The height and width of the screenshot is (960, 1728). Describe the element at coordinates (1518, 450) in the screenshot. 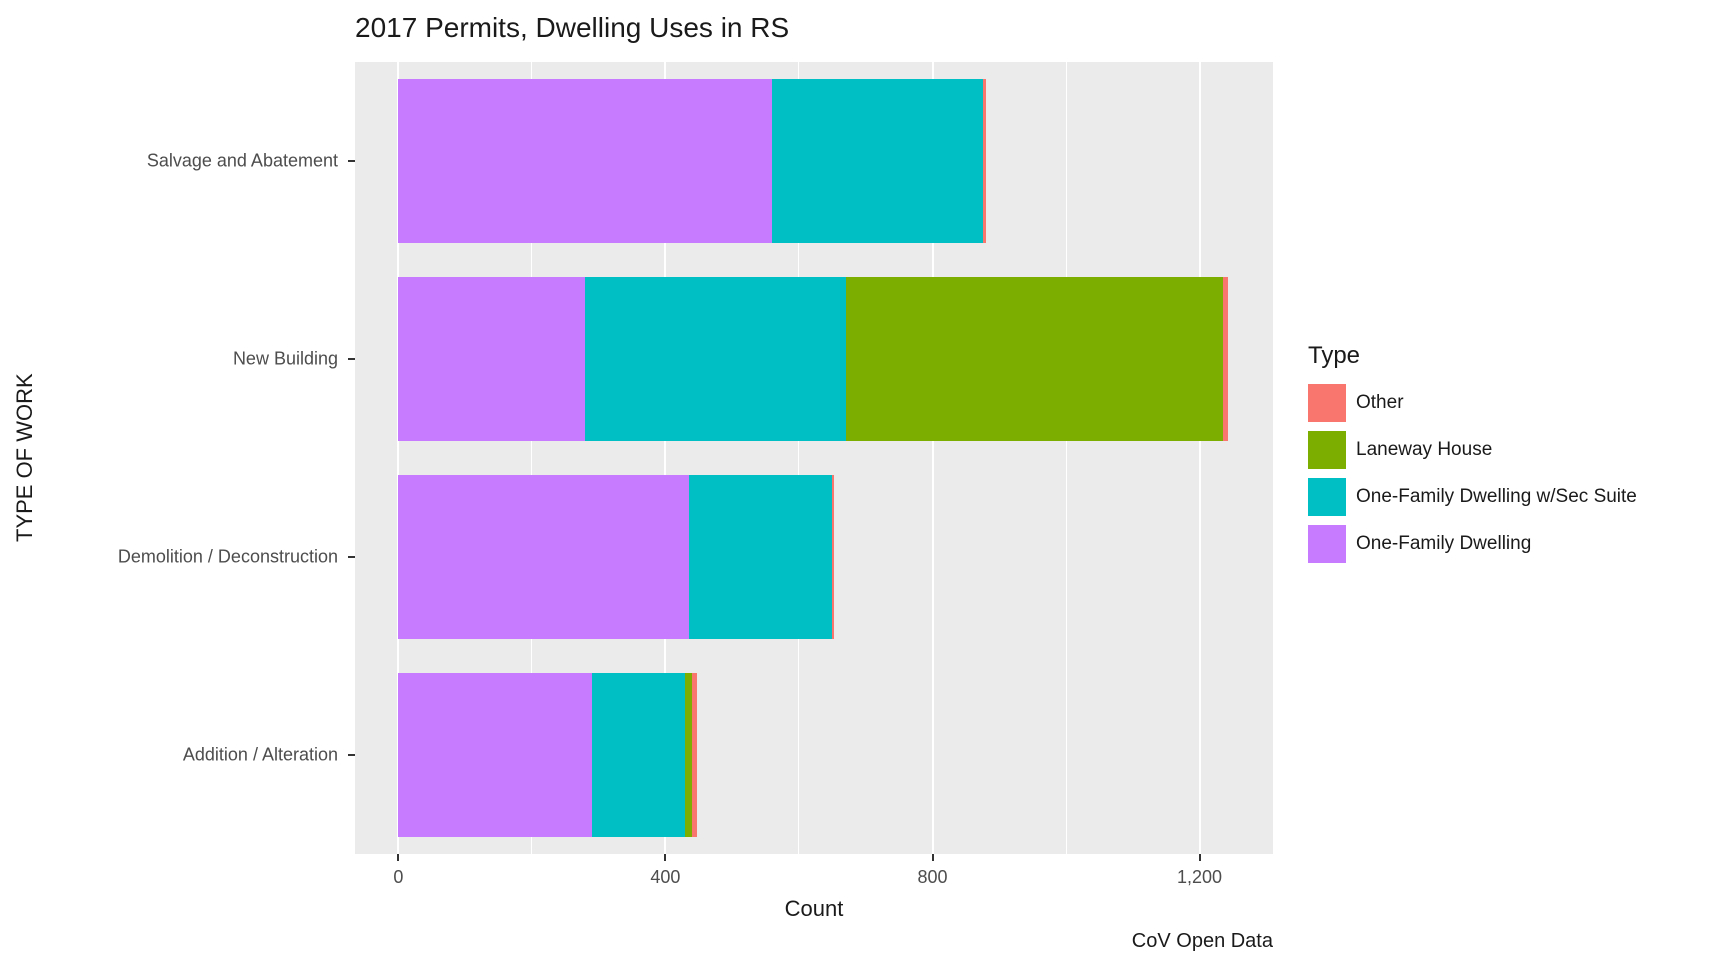

I see `legend-entry: Laneway House` at that location.